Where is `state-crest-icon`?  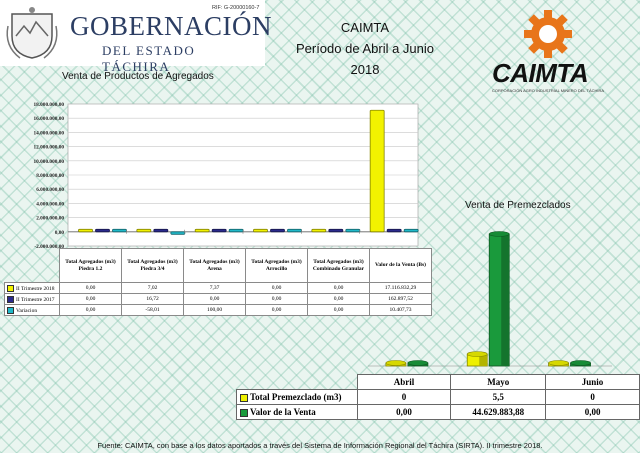
state-crest-icon is located at coordinates (32, 33).